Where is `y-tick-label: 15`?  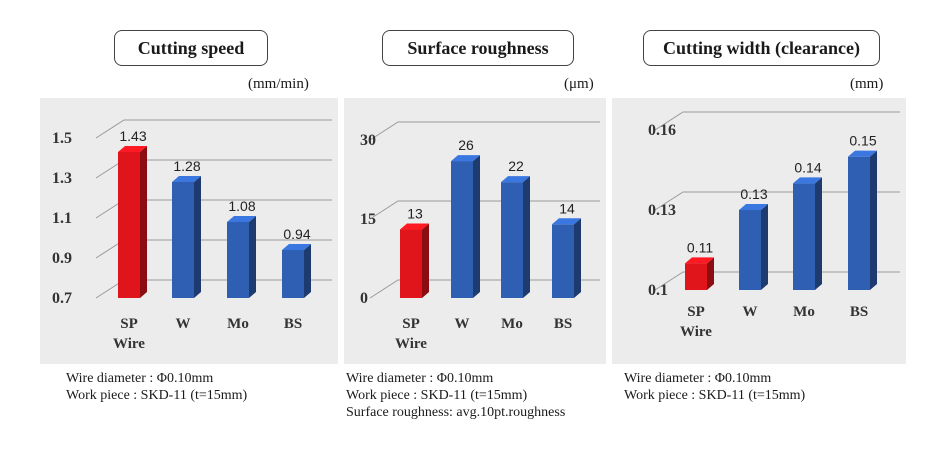
y-tick-label: 15 is located at coordinates (368, 219).